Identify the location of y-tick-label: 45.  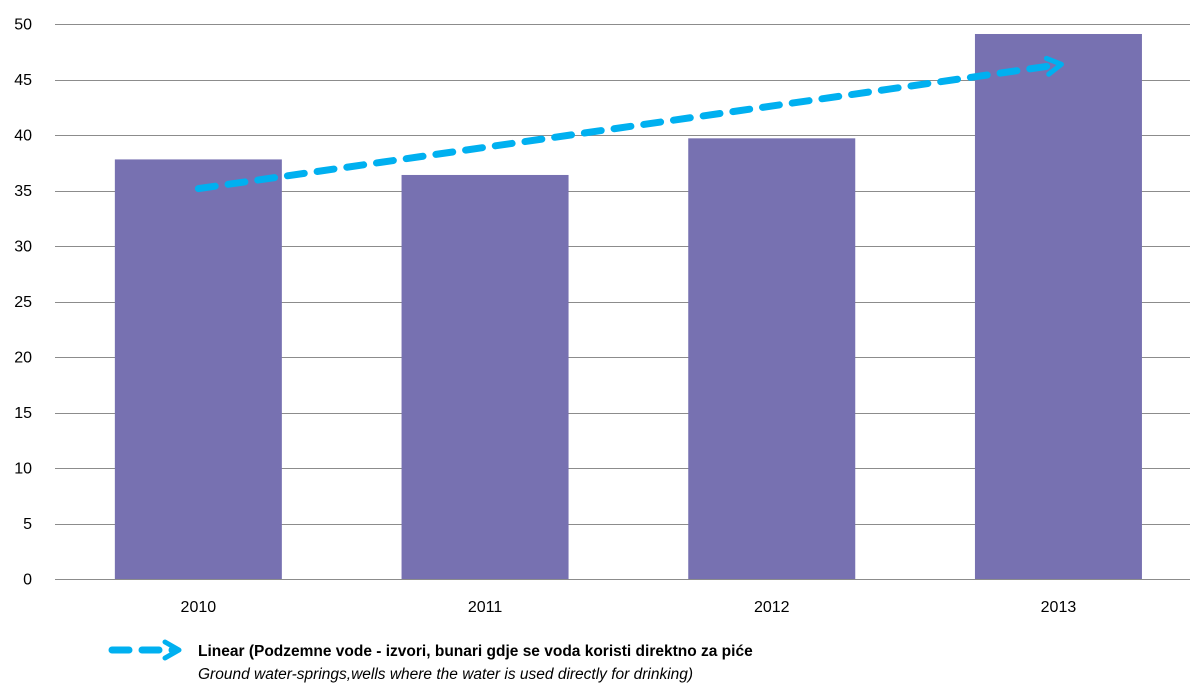
(23, 80).